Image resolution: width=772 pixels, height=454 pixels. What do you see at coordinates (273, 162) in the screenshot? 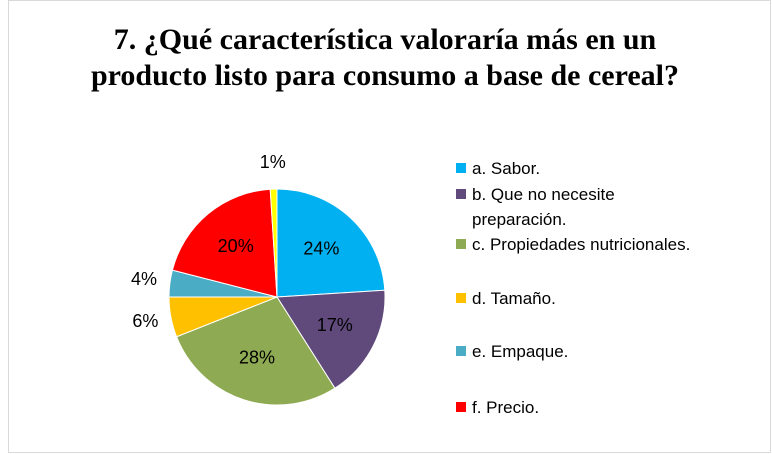
I see `data-label: 1%` at bounding box center [273, 162].